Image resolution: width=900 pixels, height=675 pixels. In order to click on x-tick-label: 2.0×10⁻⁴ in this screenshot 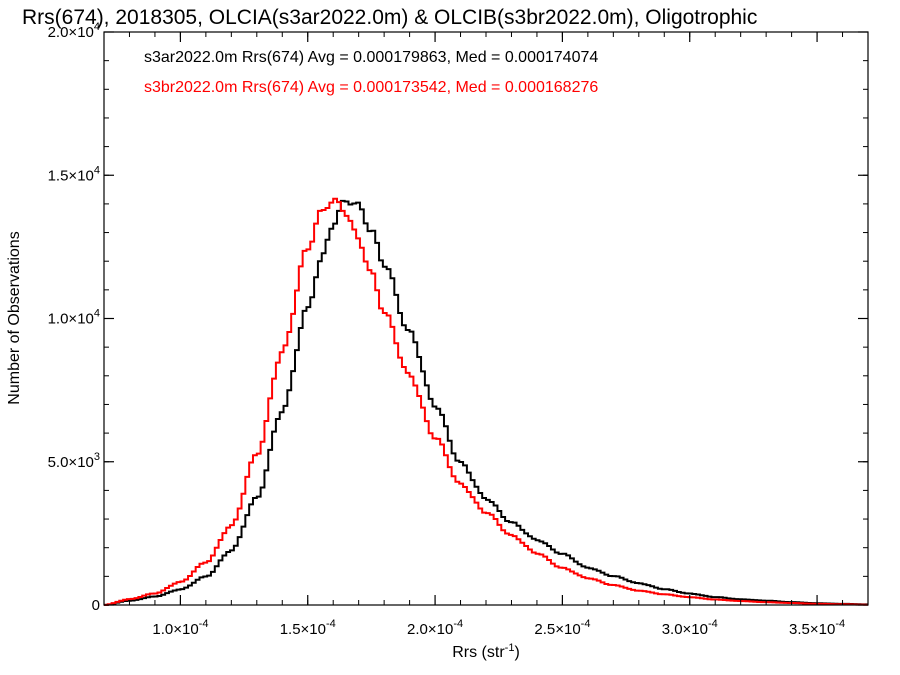, I will do `click(435, 628)`.